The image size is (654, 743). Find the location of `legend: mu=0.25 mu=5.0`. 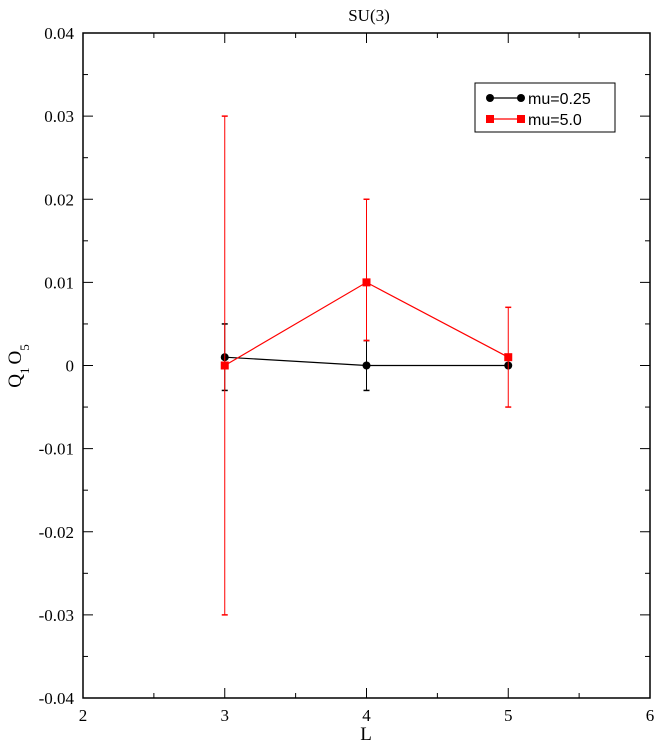

legend: mu=0.25 mu=5.0 is located at coordinates (545, 107).